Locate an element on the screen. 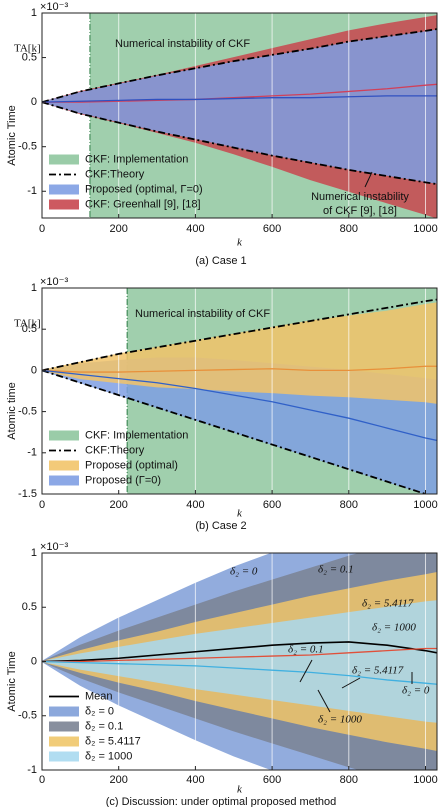  caption: (b) Case 2 is located at coordinates (220, 526).